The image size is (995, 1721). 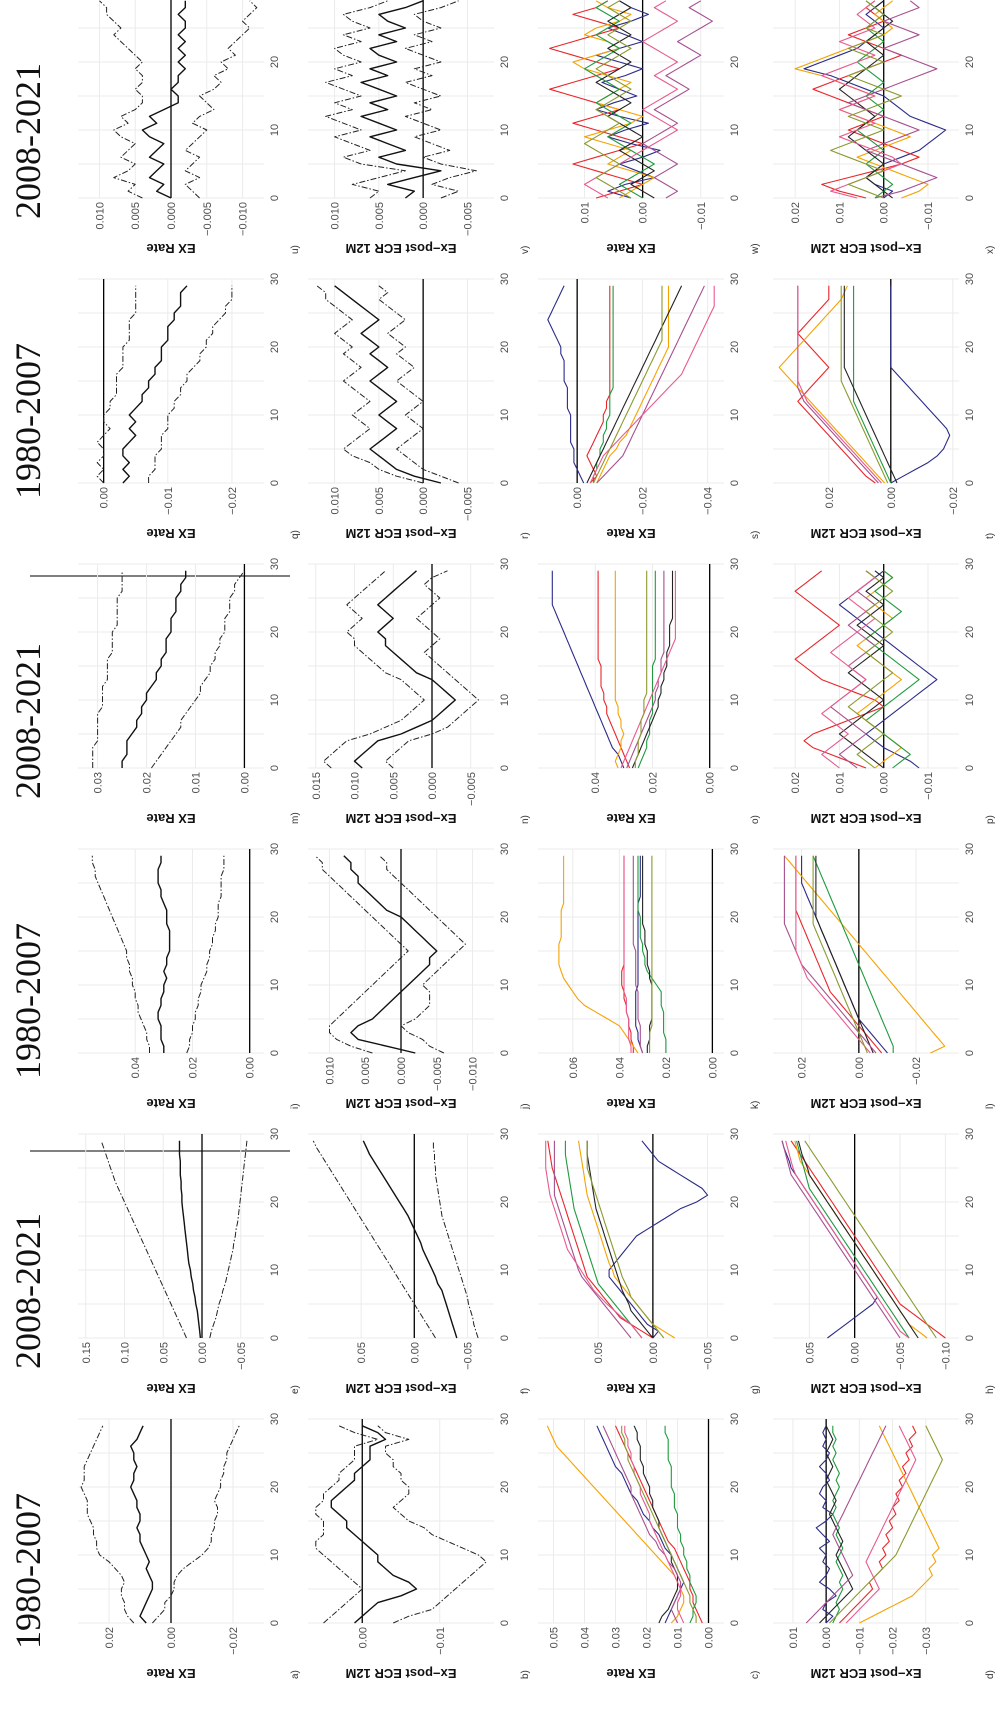 I want to click on panel-p-ytick-label: 0.01, so click(x=840, y=782).